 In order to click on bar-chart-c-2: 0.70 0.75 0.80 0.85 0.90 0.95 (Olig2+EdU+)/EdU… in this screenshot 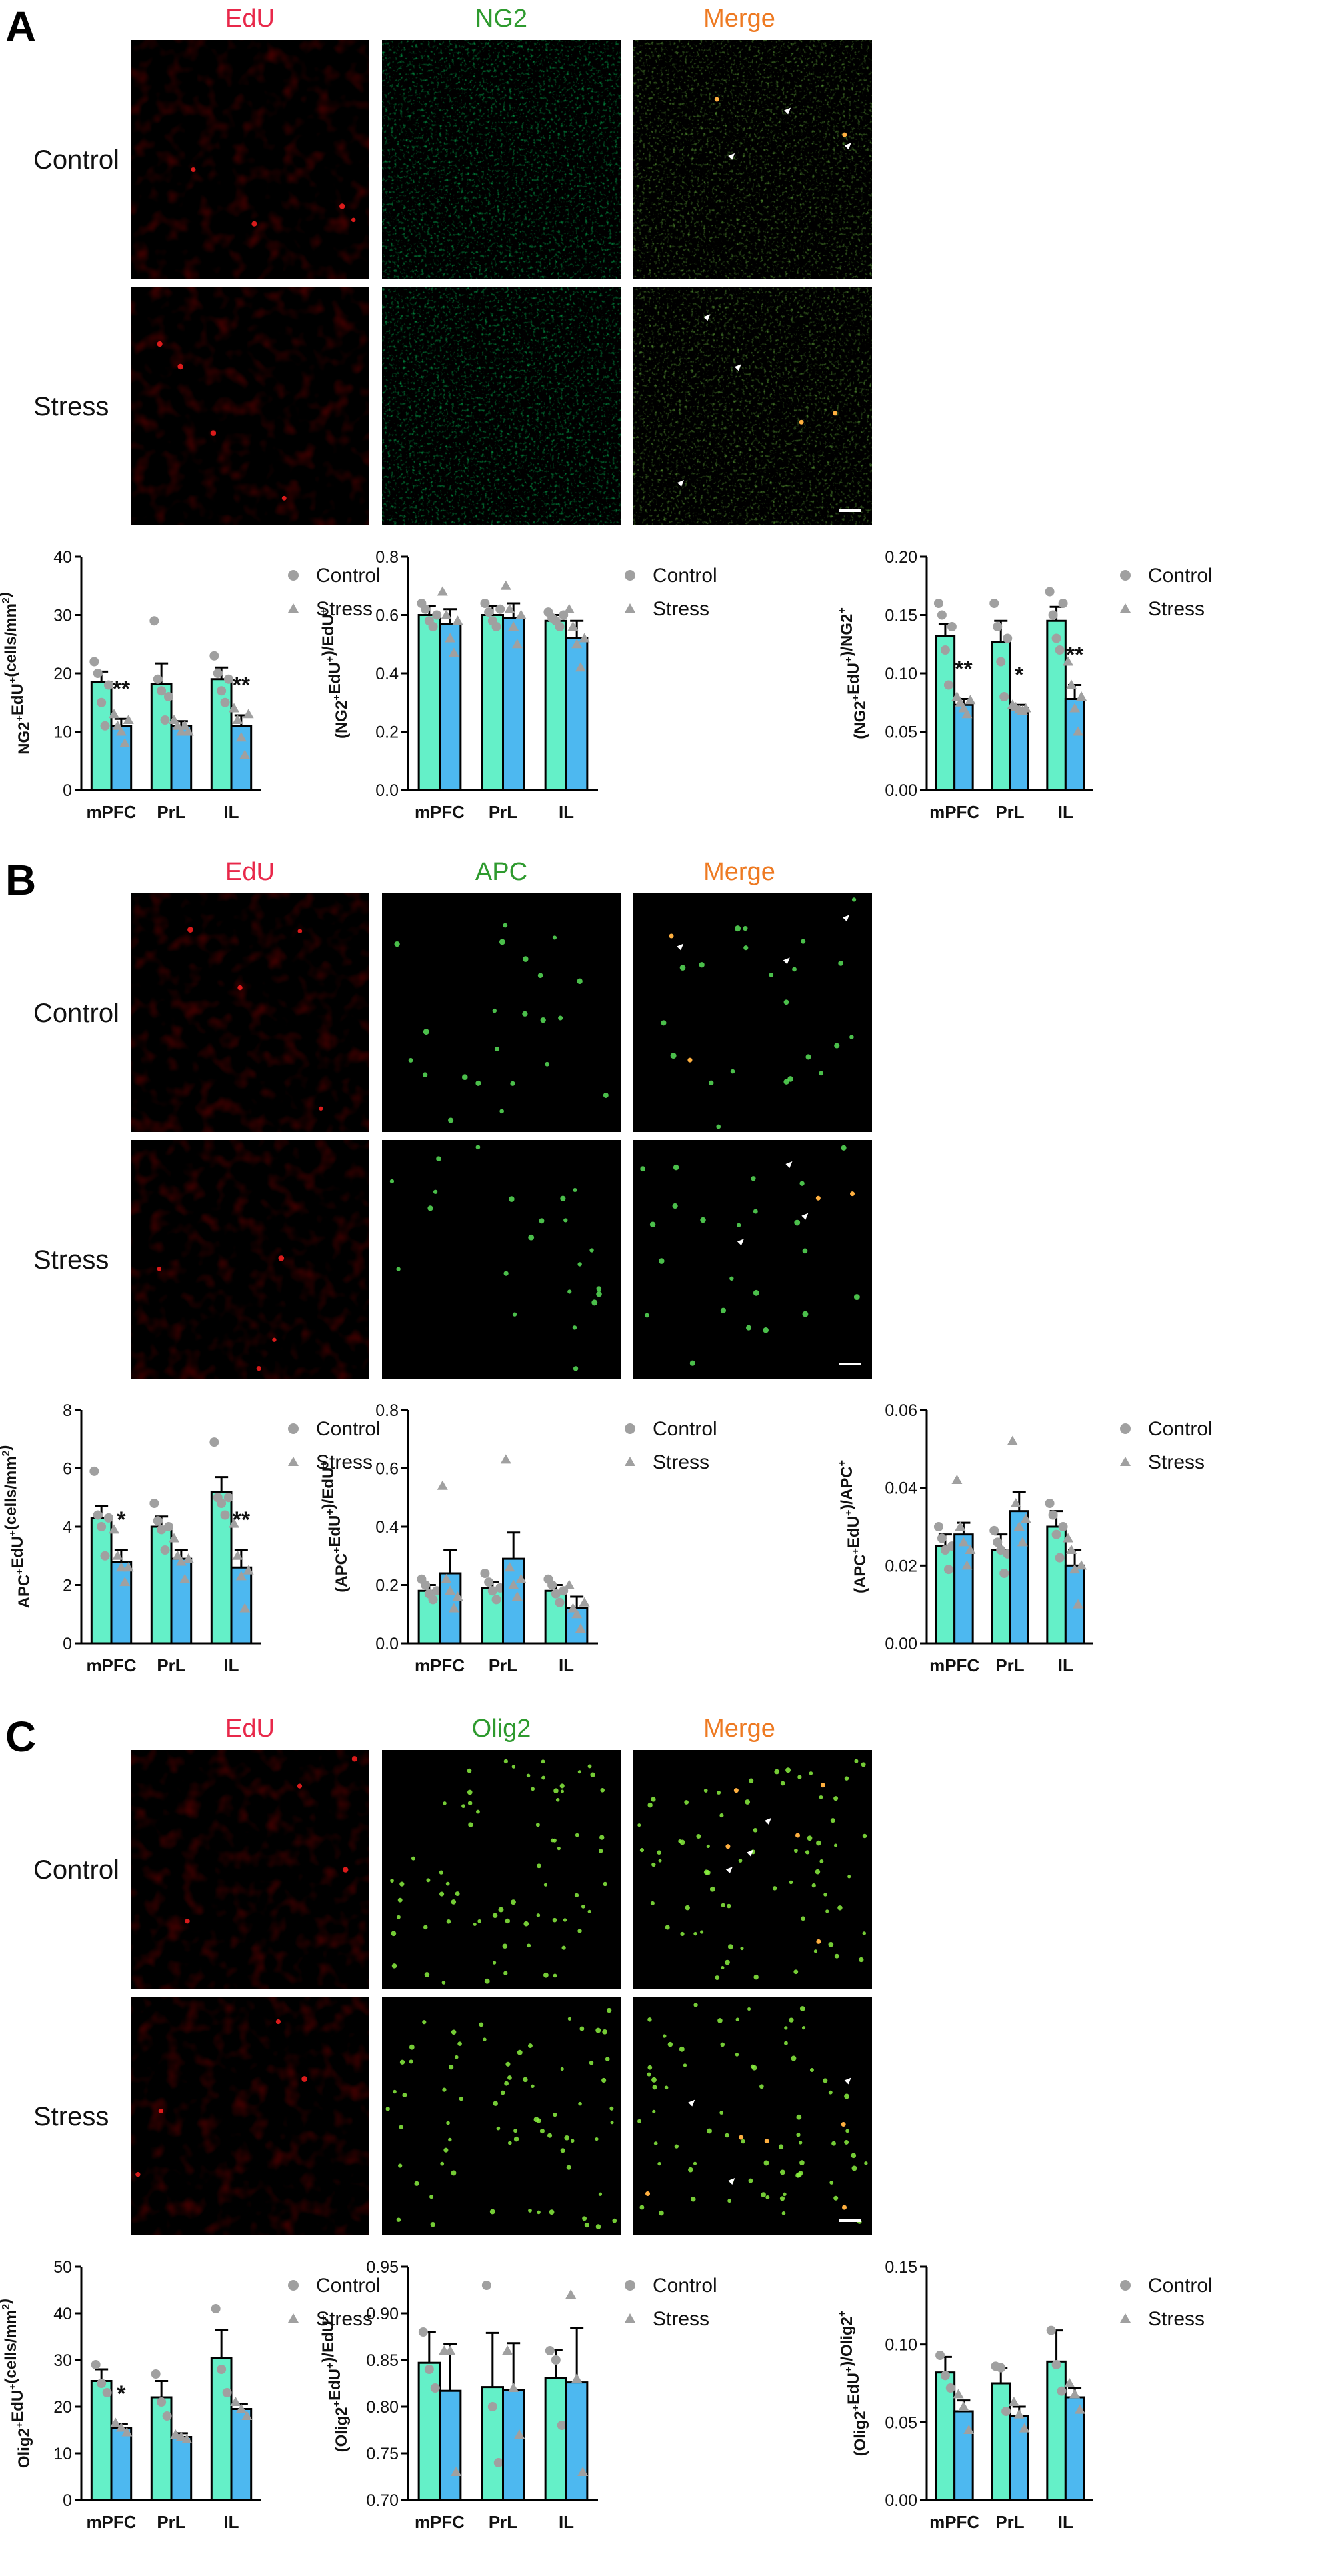, I will do `click(517, 2395)`.